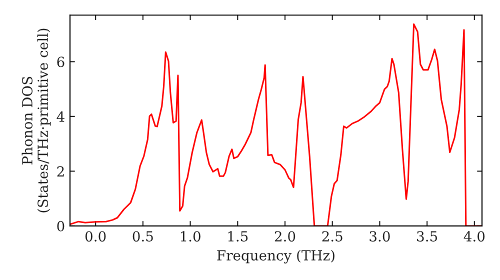  What do you see at coordinates (142, 236) in the screenshot?
I see `x-tick-label: 0.5` at bounding box center [142, 236].